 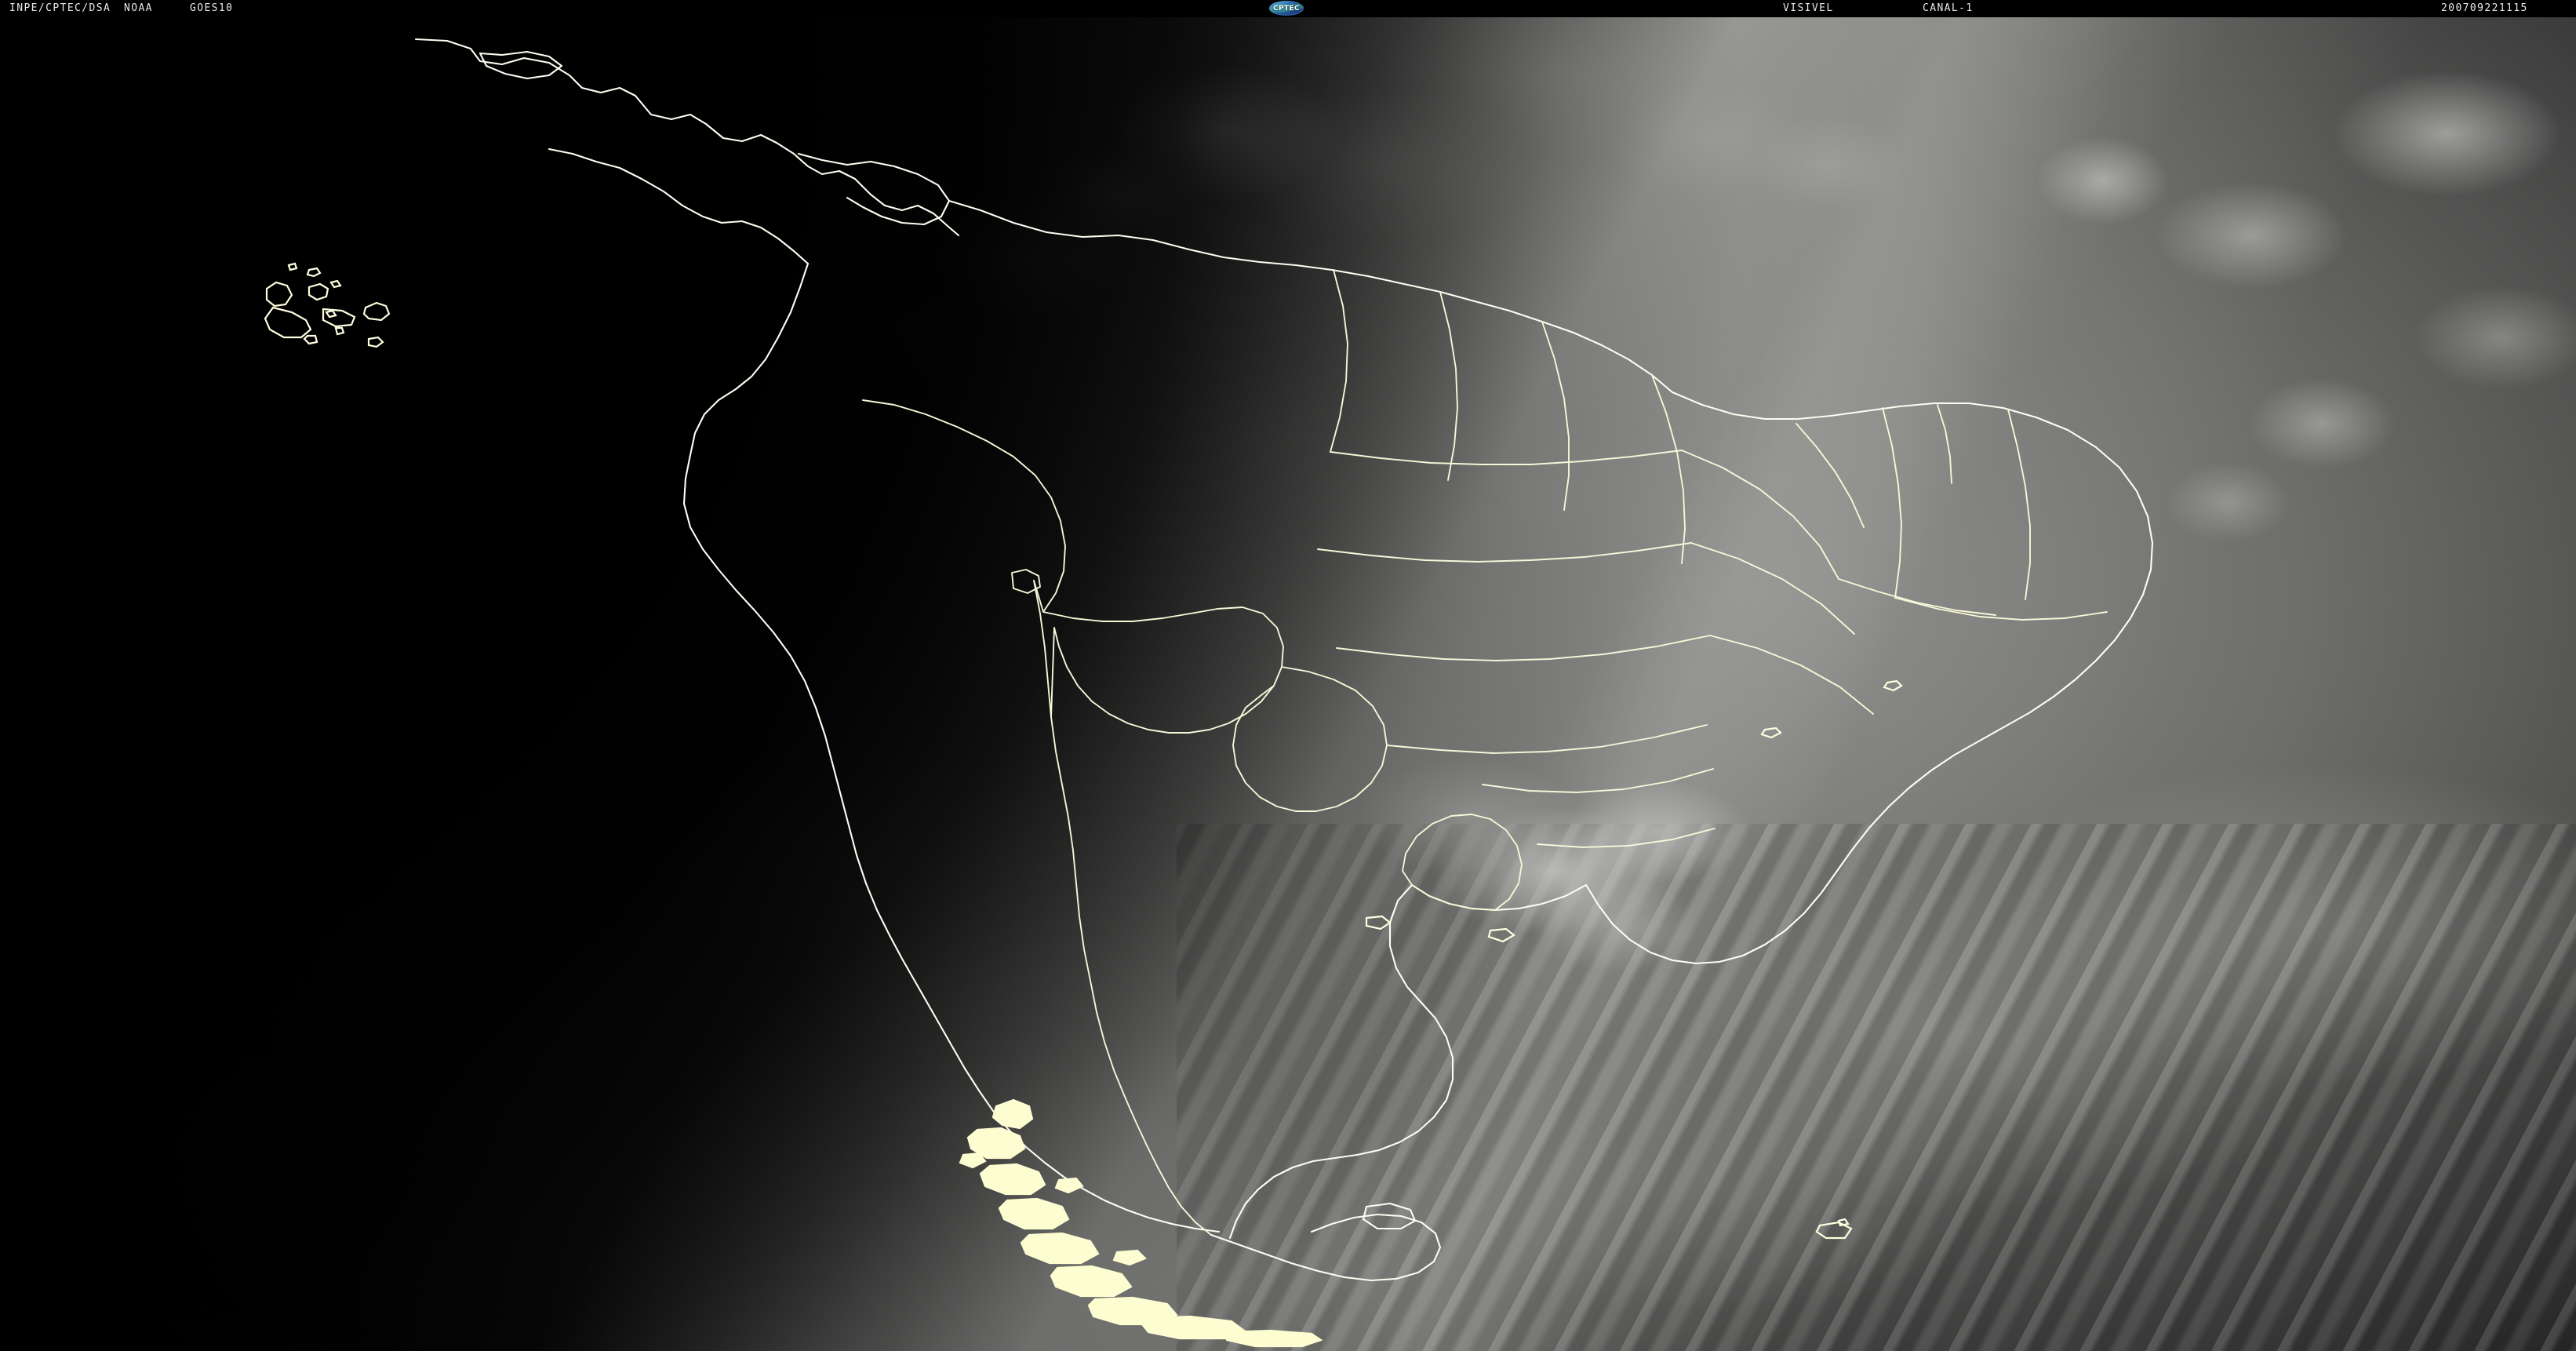 What do you see at coordinates (1948, 8) in the screenshot?
I see `channel-label: CANAL-1` at bounding box center [1948, 8].